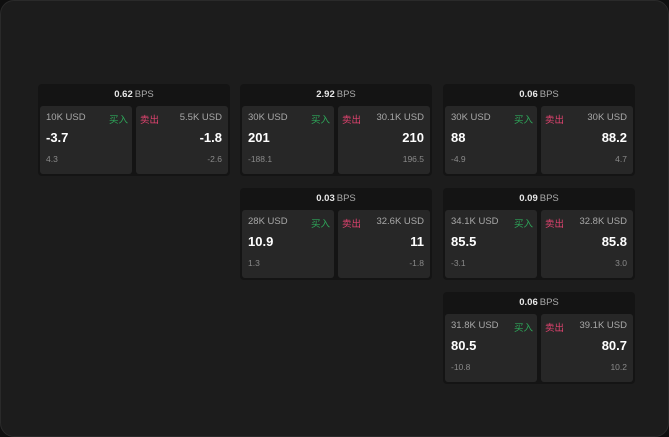 The image size is (669, 437). What do you see at coordinates (458, 137) in the screenshot?
I see `buy-price: 88` at bounding box center [458, 137].